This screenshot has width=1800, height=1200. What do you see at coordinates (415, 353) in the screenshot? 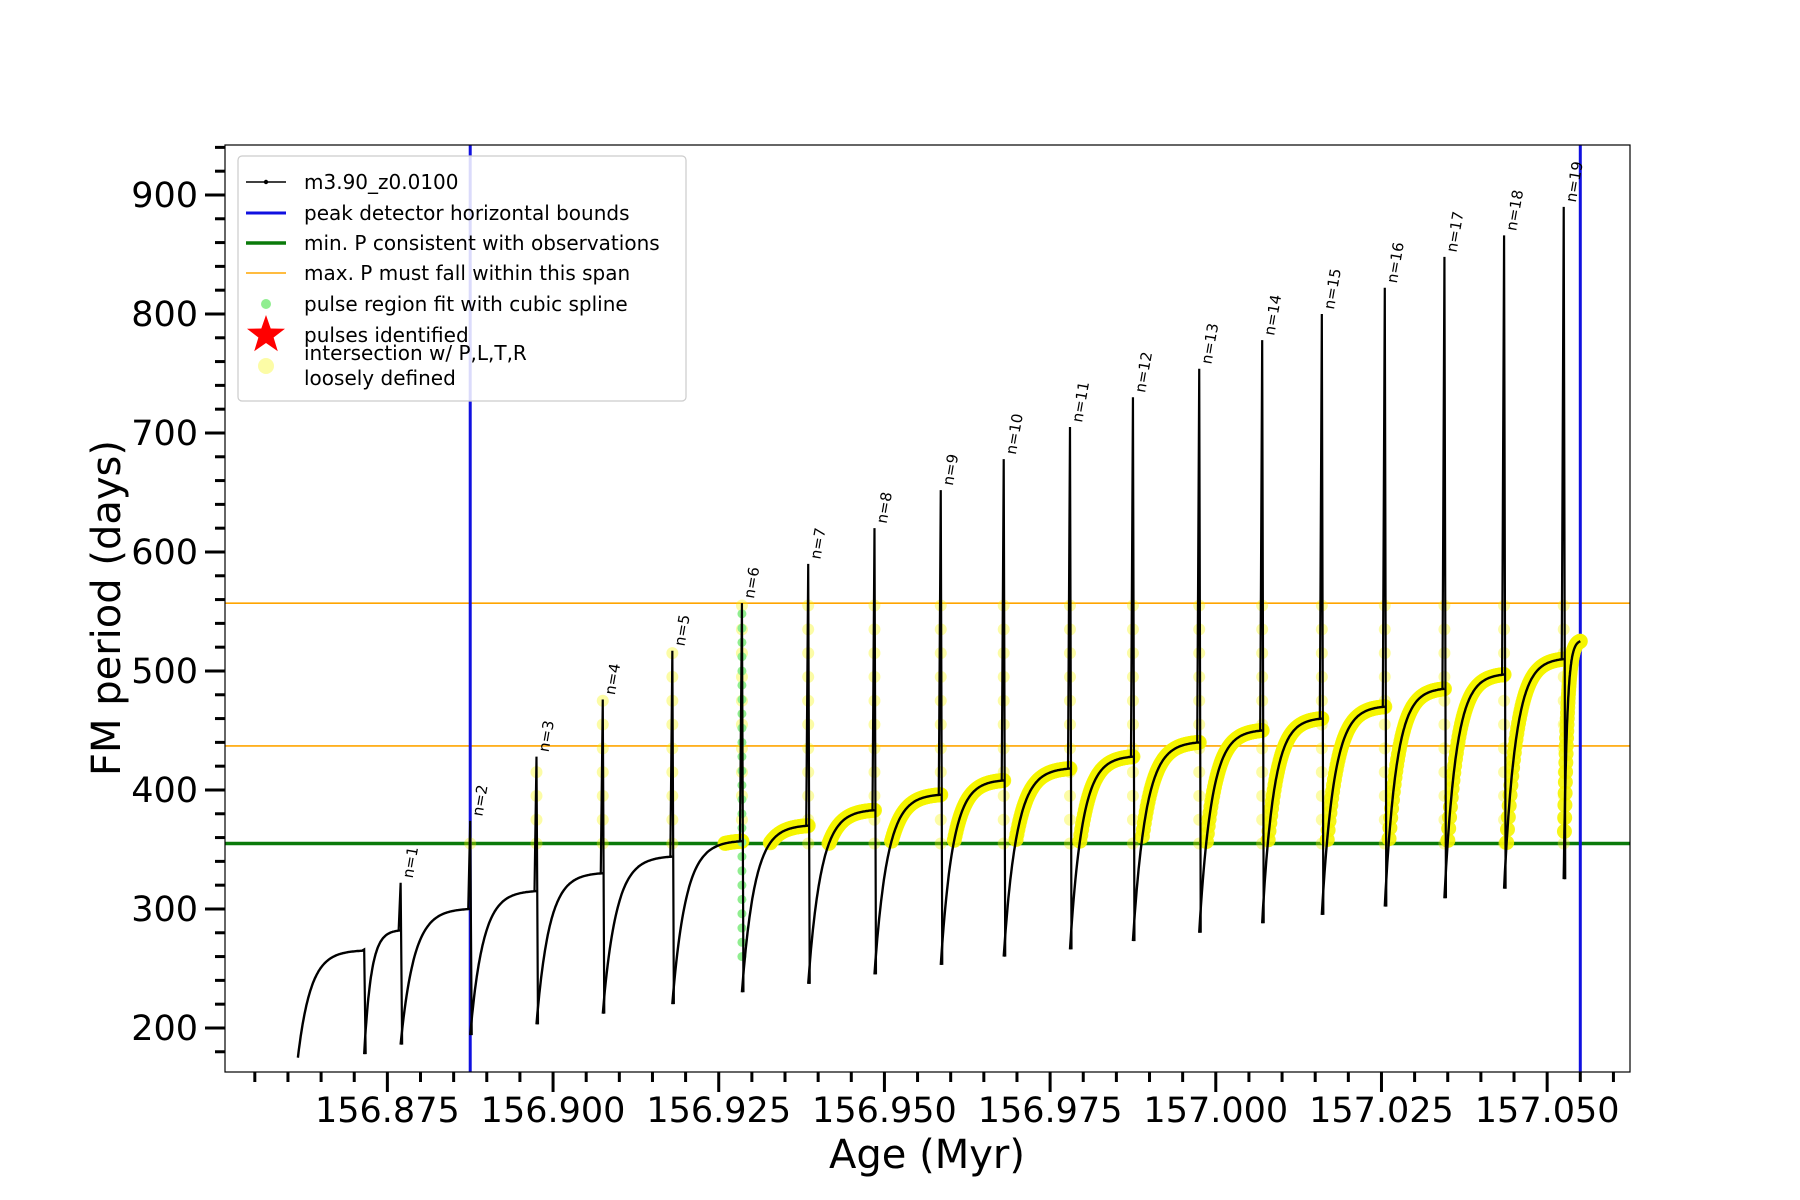
I see `legend-label: intersection w/ P,L,T,R` at bounding box center [415, 353].